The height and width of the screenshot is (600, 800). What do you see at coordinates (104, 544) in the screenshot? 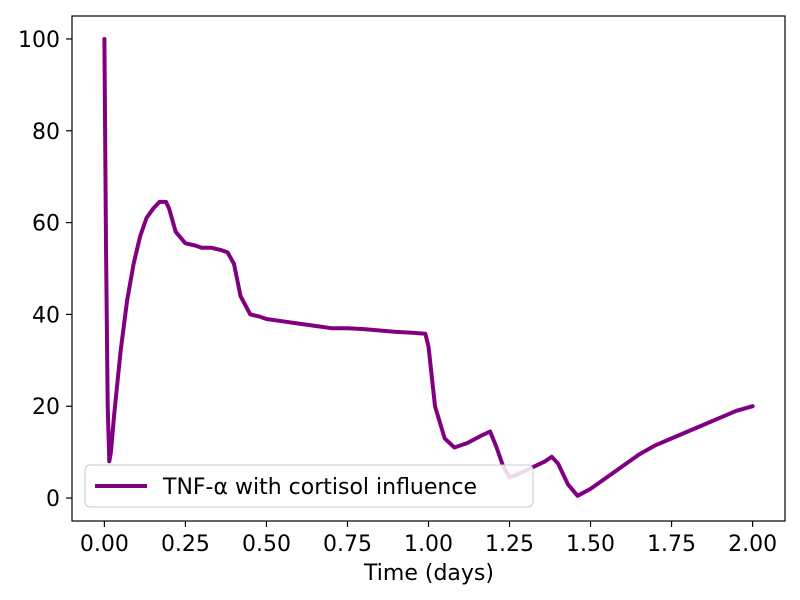
I see `x-tick-label: 0.00` at bounding box center [104, 544].